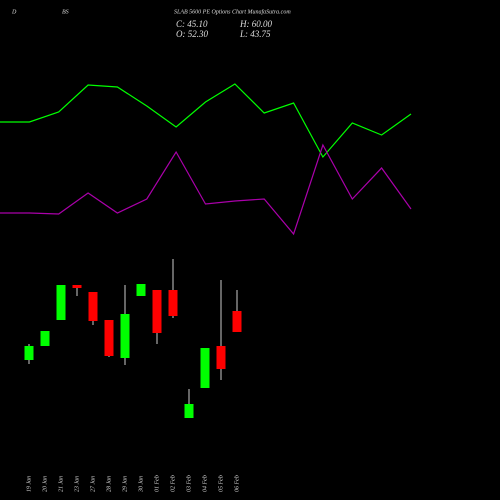 This screenshot has height=500, width=500. Describe the element at coordinates (255, 24) in the screenshot. I see `high-label: H: 60.00` at that location.